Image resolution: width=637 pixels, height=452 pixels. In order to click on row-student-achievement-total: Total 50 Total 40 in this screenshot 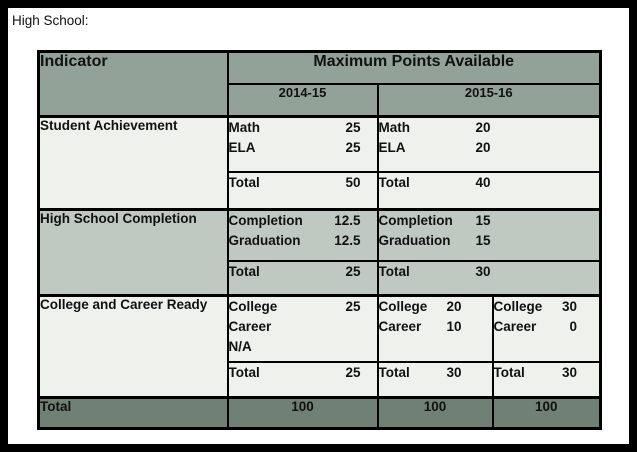, I will do `click(320, 190)`.